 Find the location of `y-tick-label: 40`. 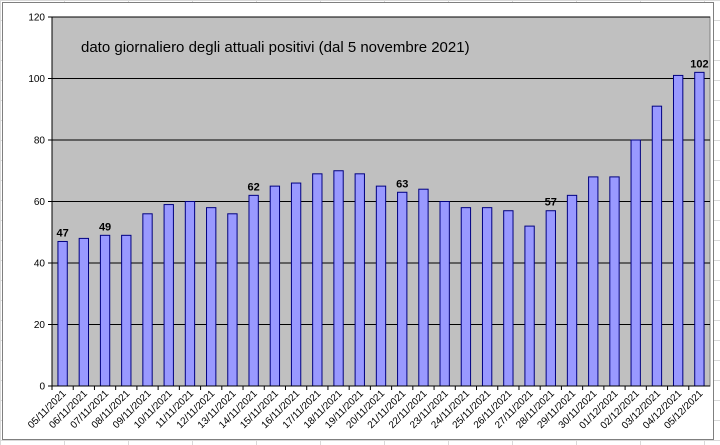

y-tick-label: 40 is located at coordinates (40, 264).